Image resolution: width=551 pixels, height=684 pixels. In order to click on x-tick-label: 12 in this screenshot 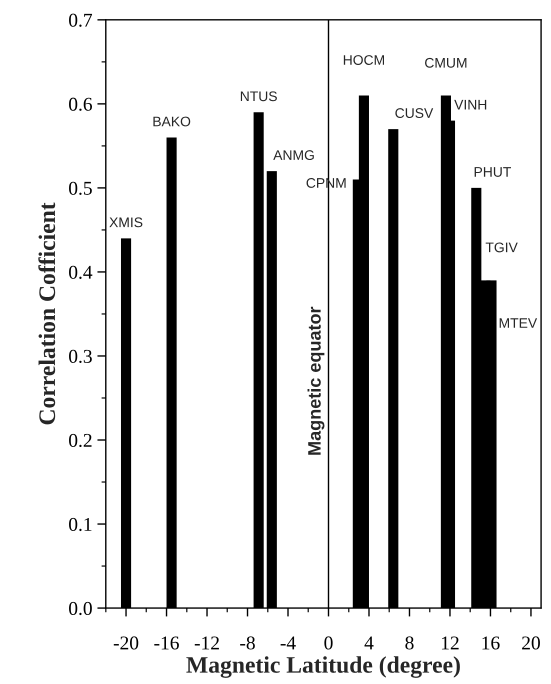, I will do `click(450, 643)`.